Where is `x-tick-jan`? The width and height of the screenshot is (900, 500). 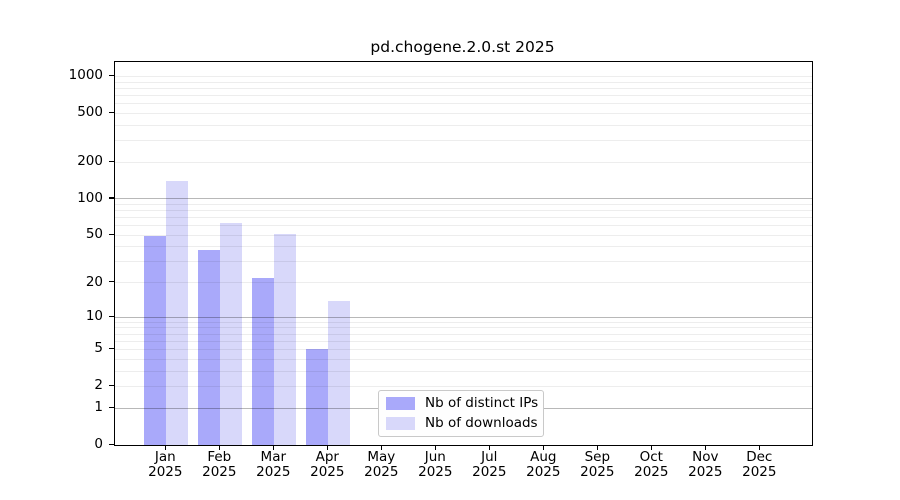 x-tick-jan is located at coordinates (165, 447).